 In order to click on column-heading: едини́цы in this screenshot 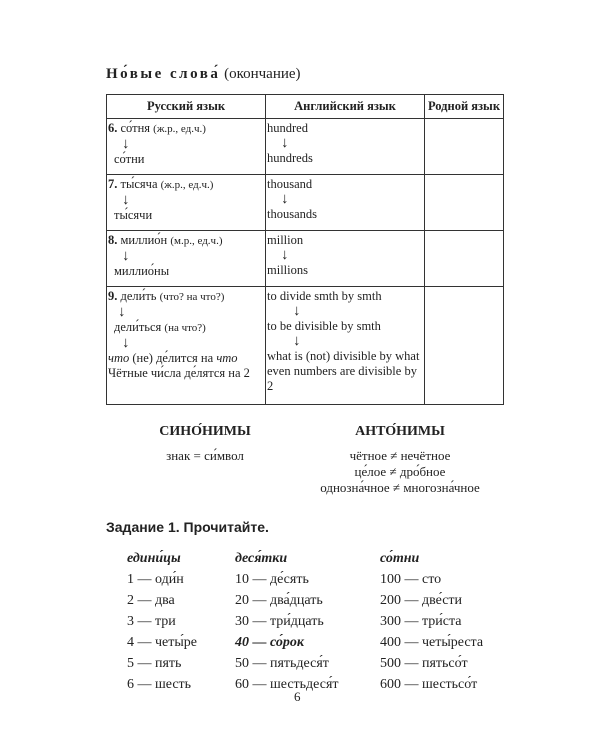, I will do `click(154, 558)`.